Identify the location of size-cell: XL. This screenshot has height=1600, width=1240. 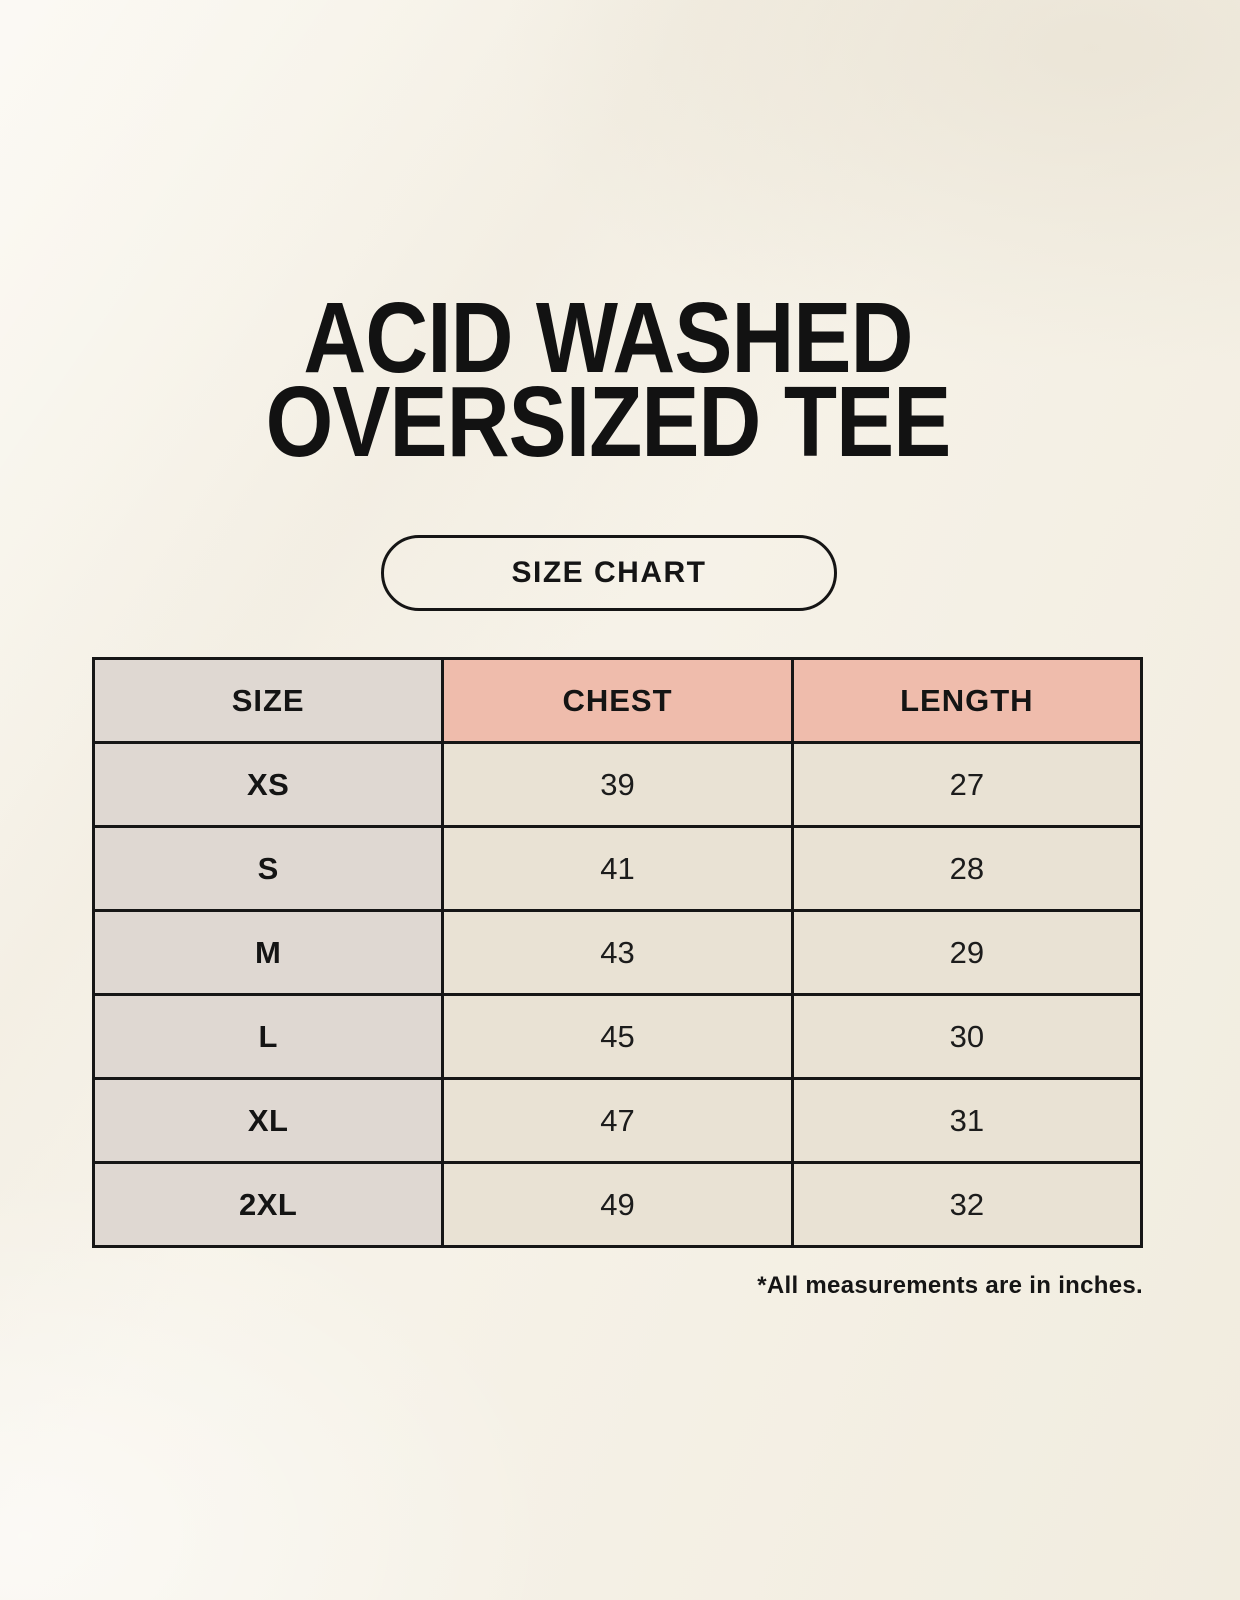
(268, 1120).